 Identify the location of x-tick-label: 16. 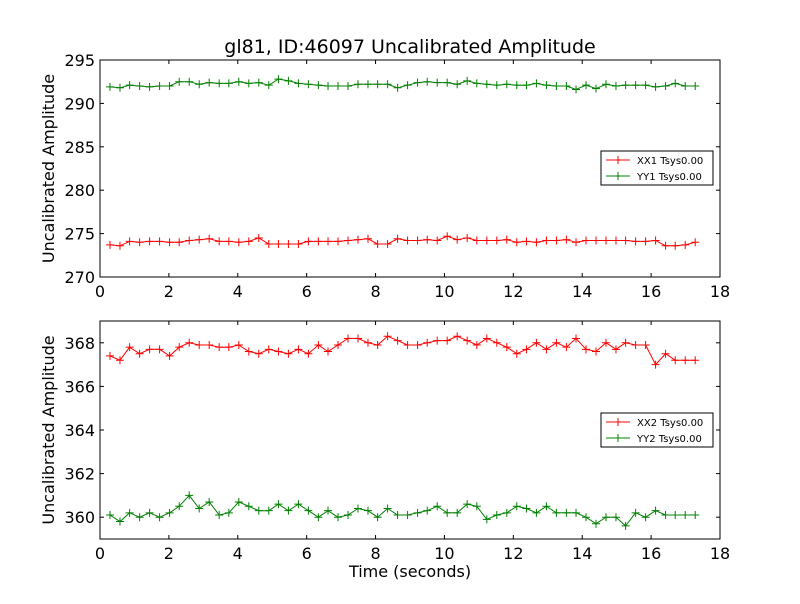
(651, 553).